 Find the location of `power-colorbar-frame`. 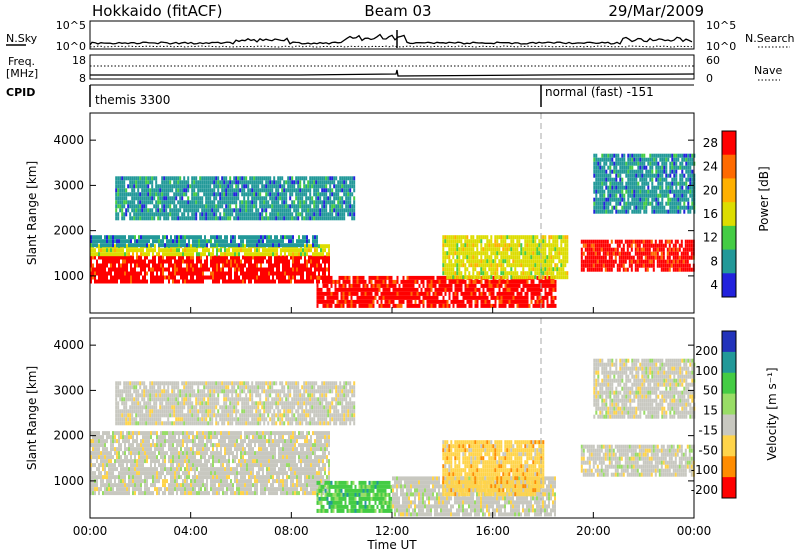

power-colorbar-frame is located at coordinates (729, 214).